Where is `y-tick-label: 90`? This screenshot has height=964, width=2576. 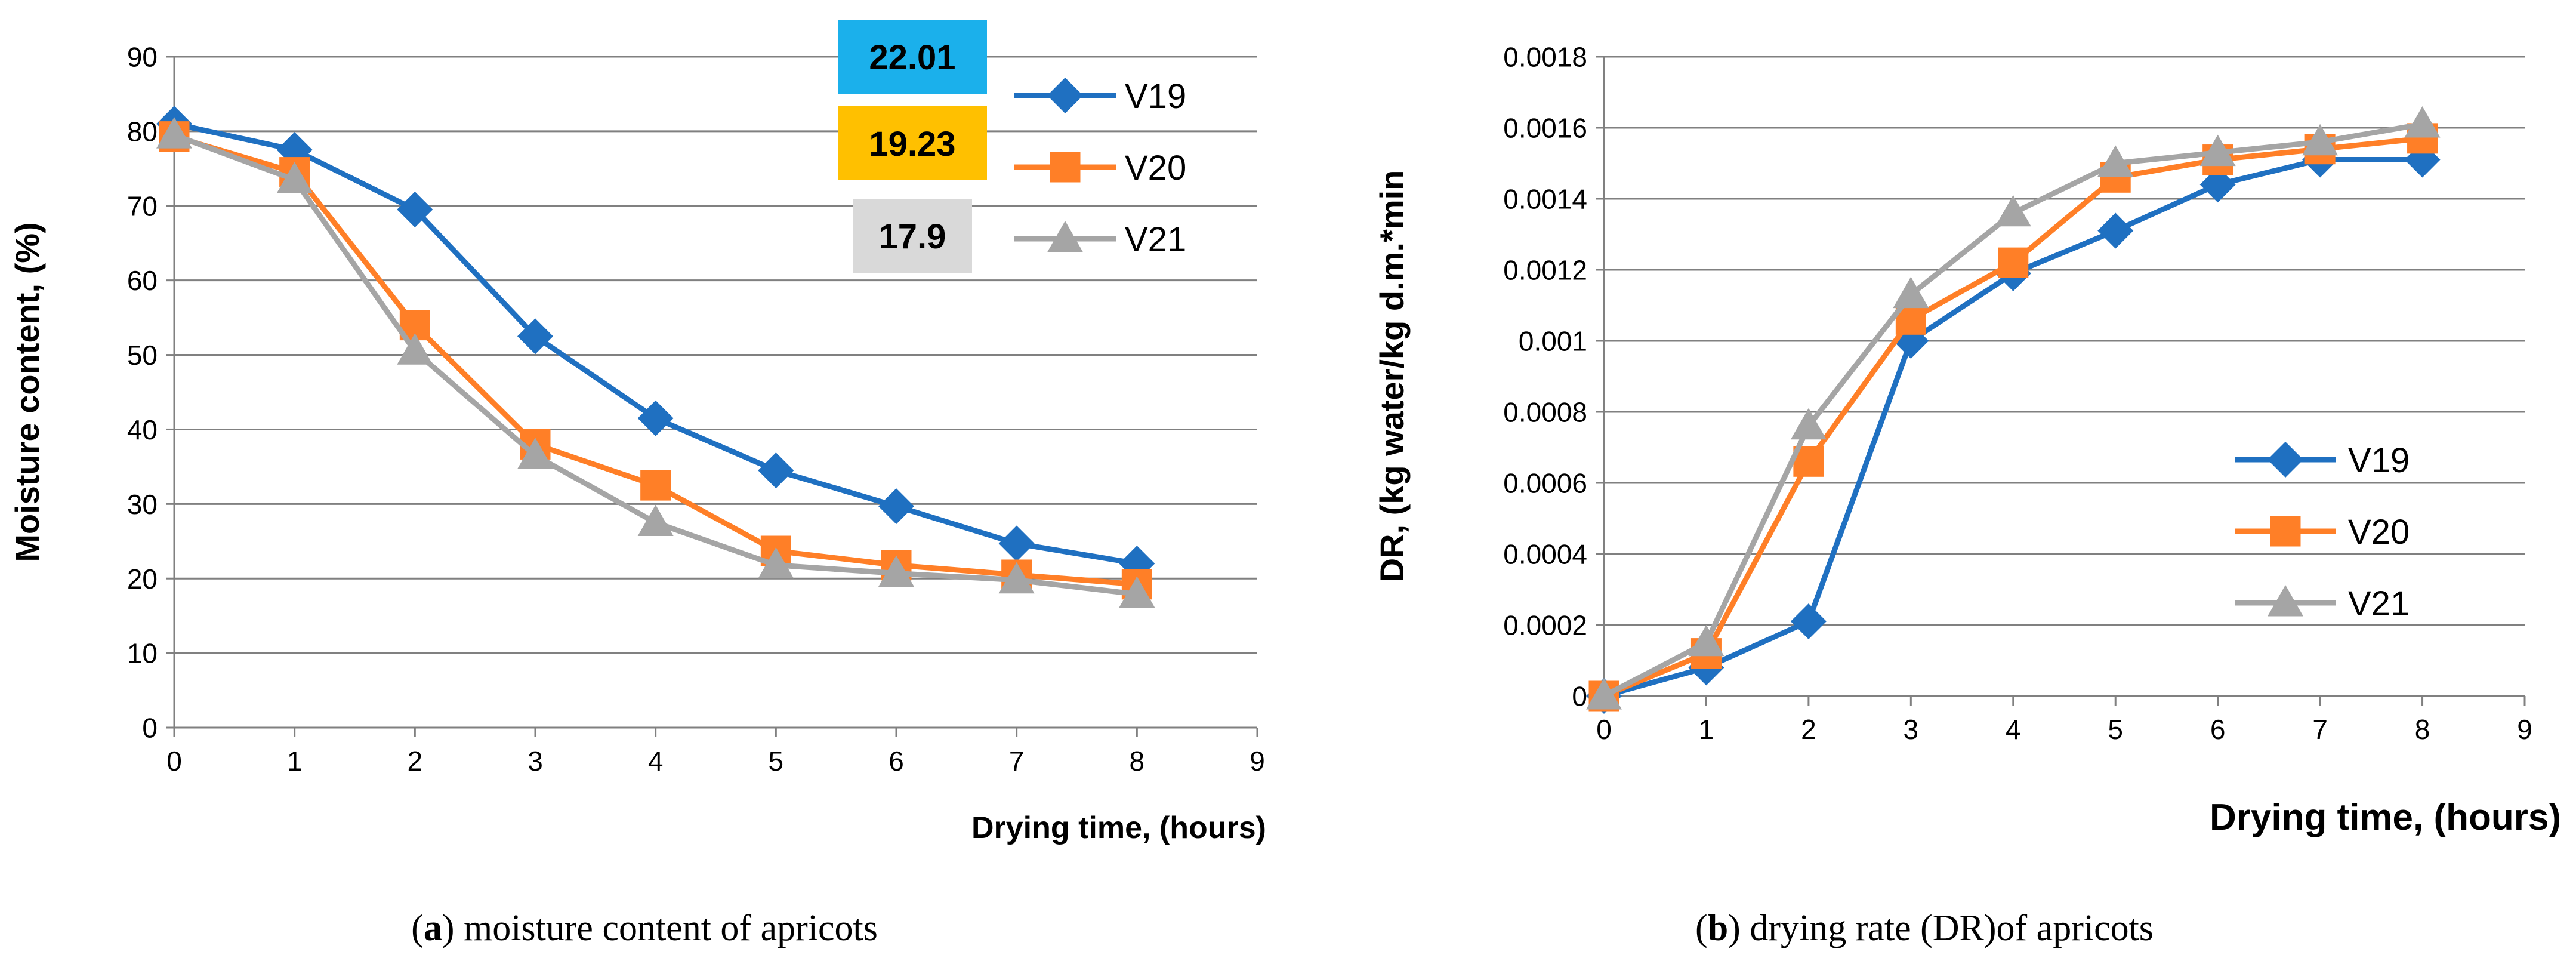 y-tick-label: 90 is located at coordinates (142, 58).